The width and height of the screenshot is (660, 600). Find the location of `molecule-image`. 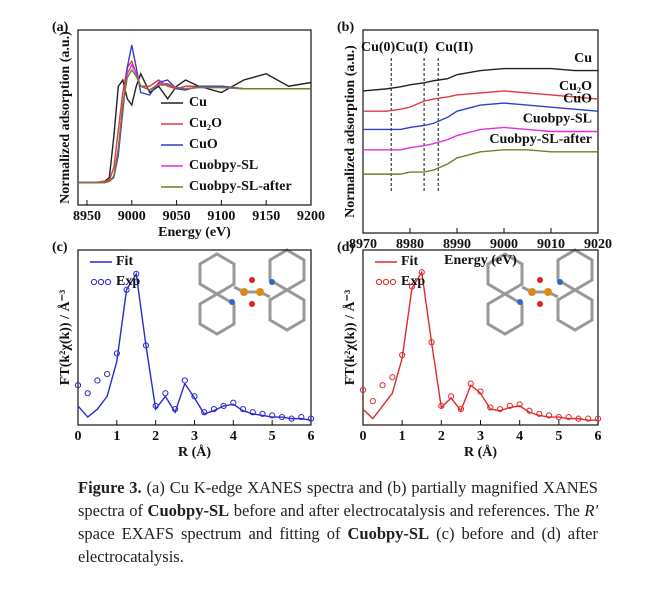

molecule-image is located at coordinates (252, 292).